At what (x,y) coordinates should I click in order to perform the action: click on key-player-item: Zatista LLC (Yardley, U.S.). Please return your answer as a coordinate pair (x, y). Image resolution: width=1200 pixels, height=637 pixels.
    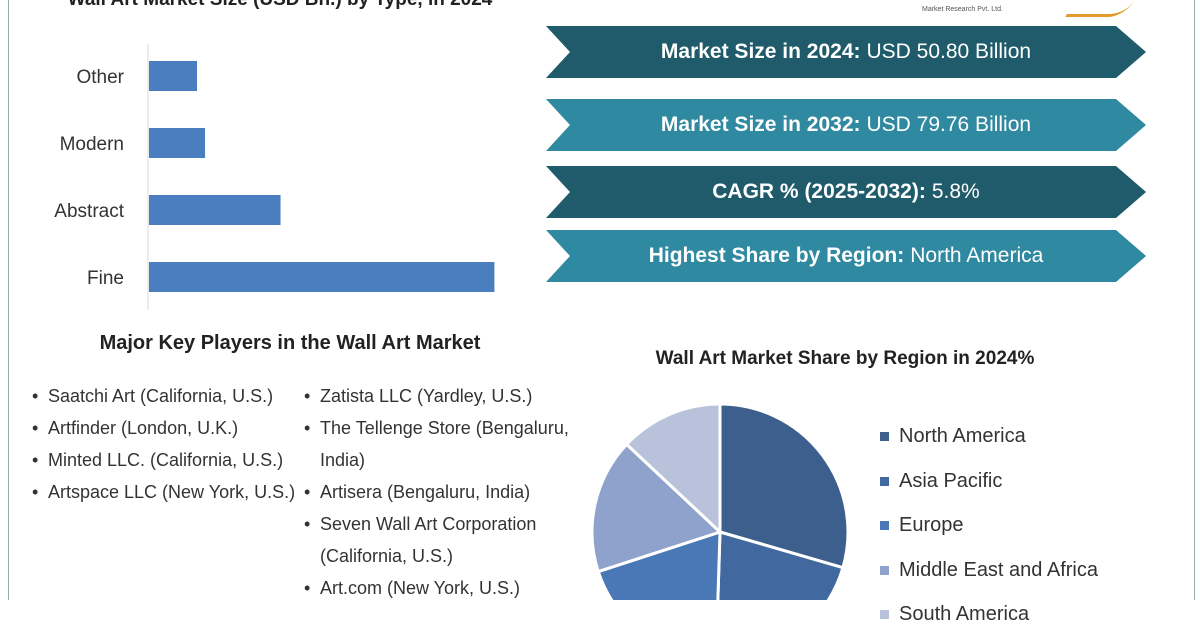
    Looking at the image, I should click on (450, 396).